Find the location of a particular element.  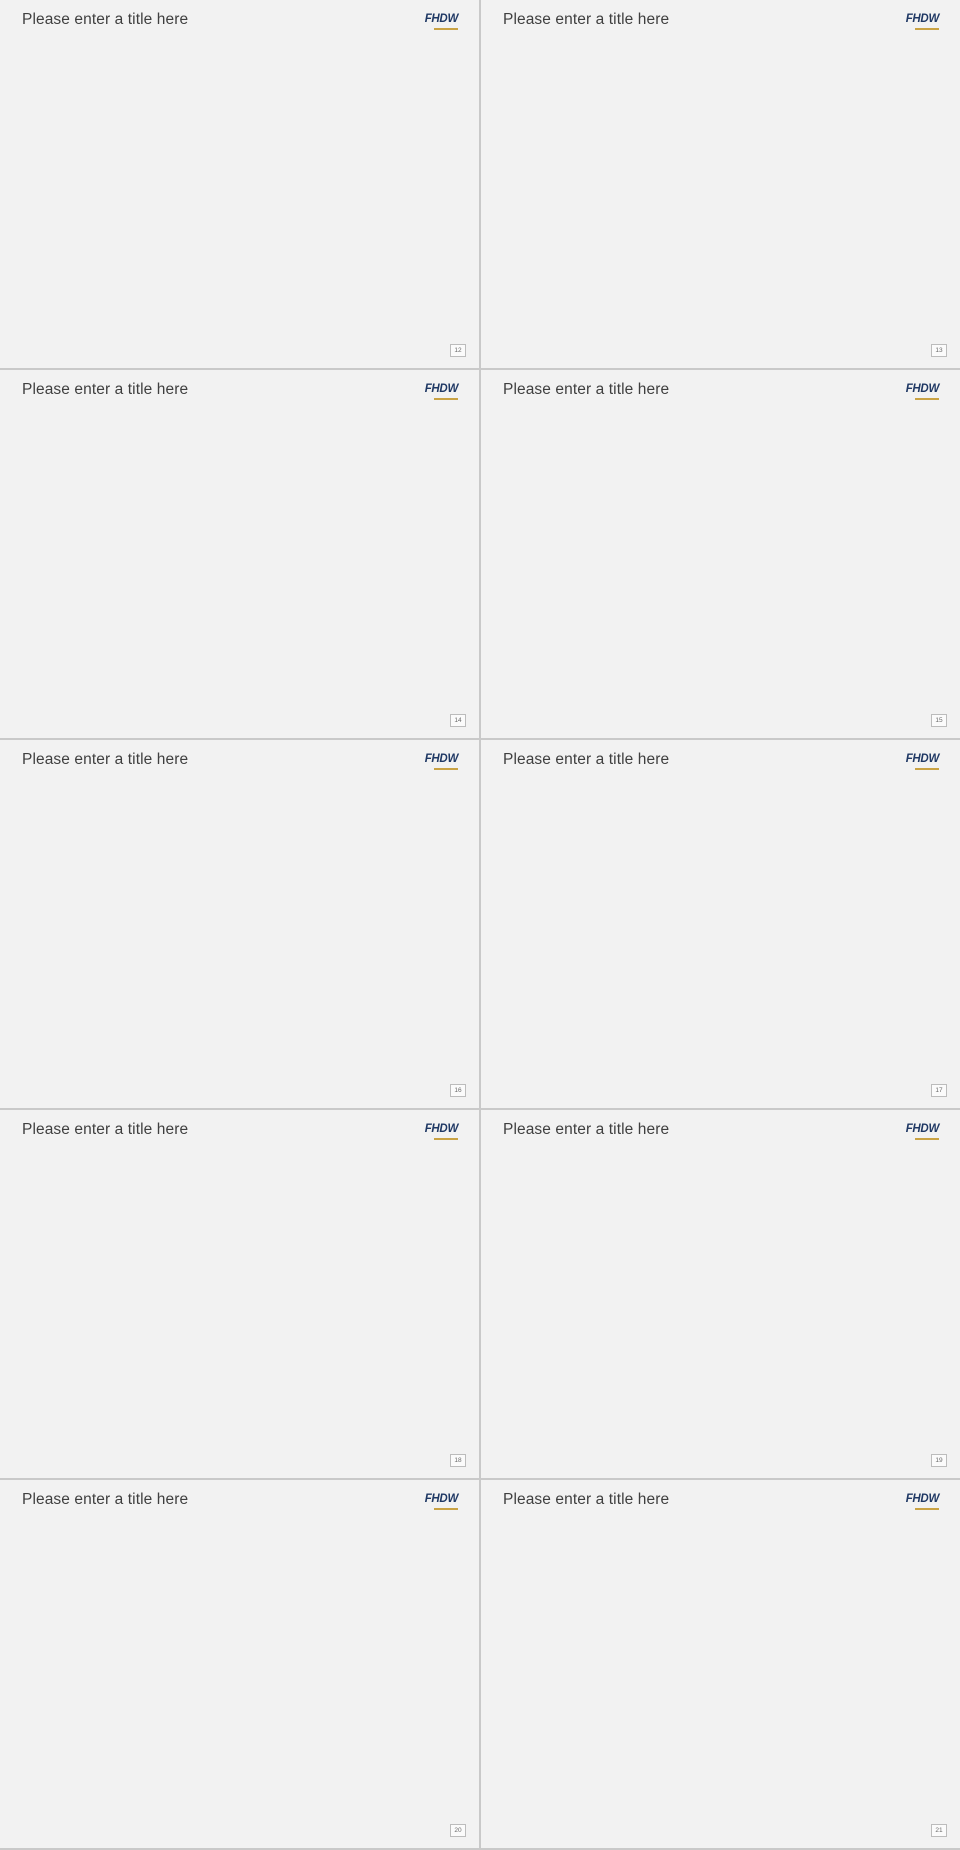

slide-21: Please enter a title here FHDW 21 is located at coordinates (720, 1664).